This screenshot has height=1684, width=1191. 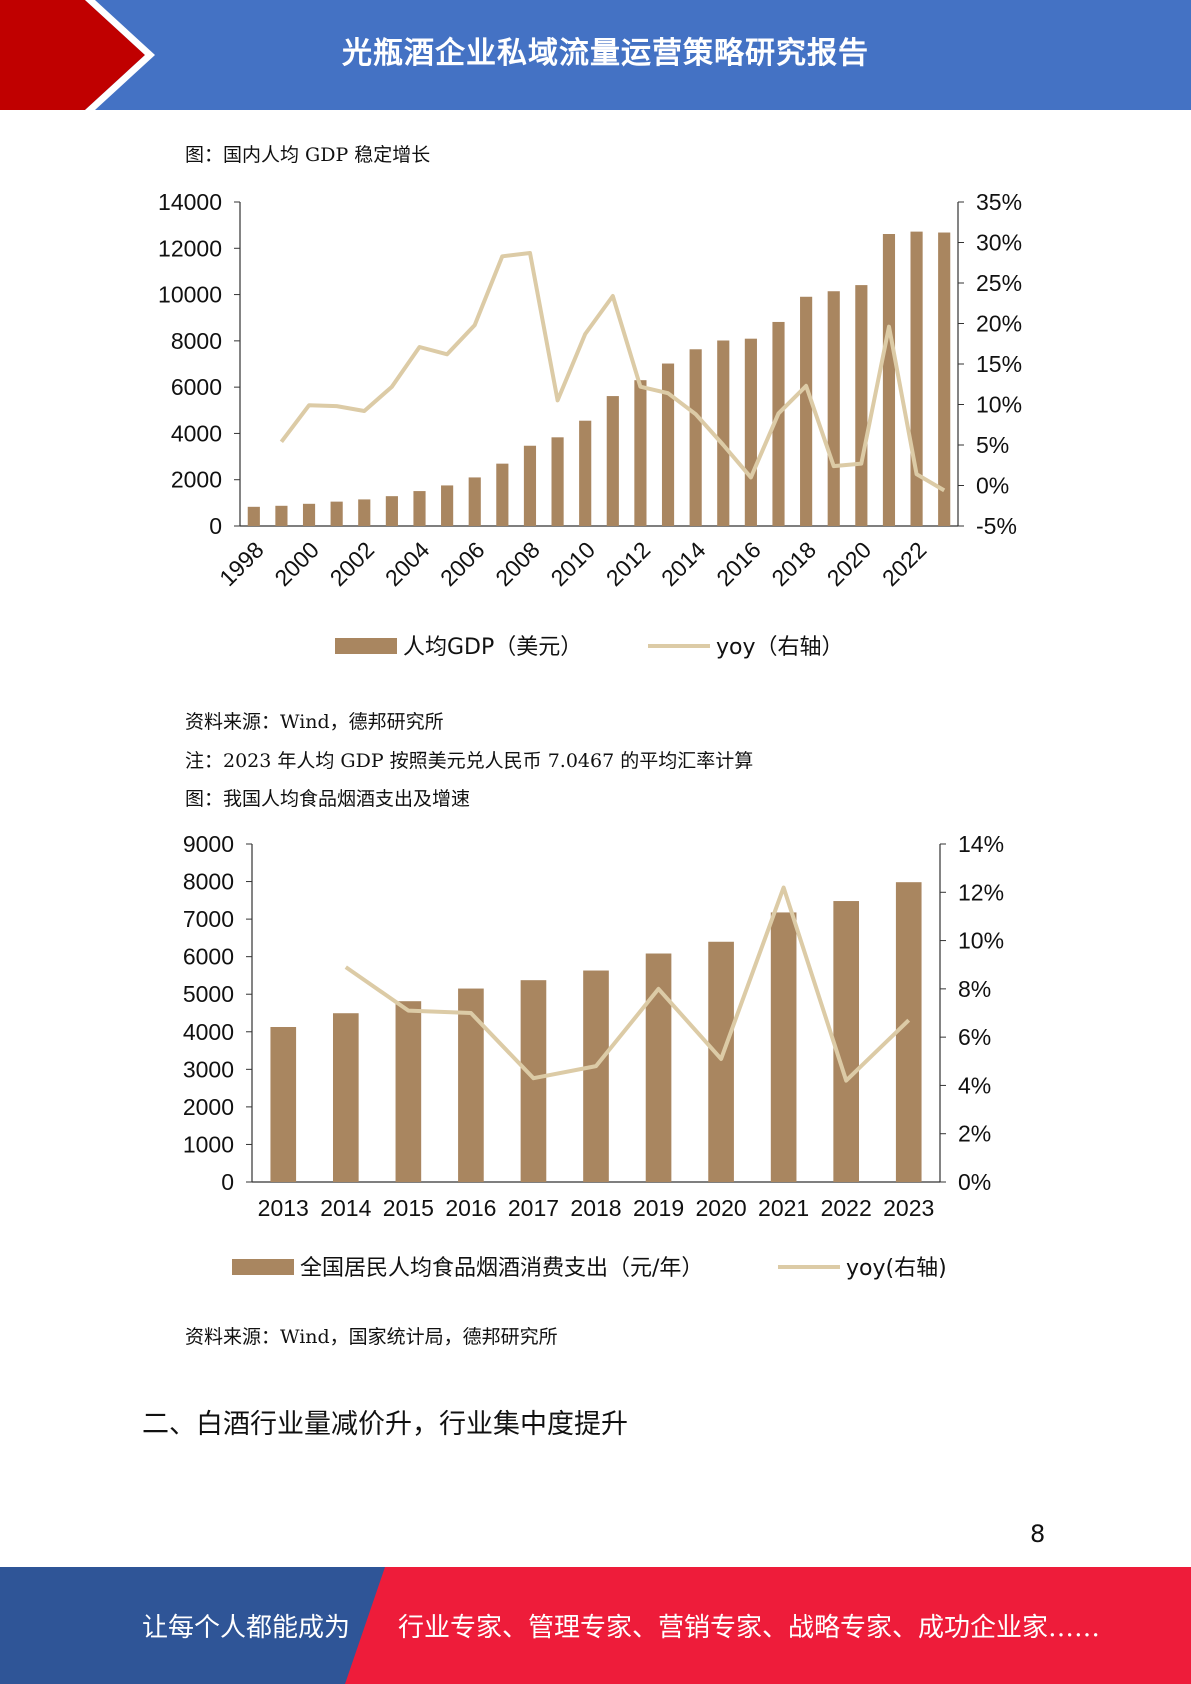 What do you see at coordinates (296, 564) in the screenshot?
I see `x-axis-tick-label: 2000` at bounding box center [296, 564].